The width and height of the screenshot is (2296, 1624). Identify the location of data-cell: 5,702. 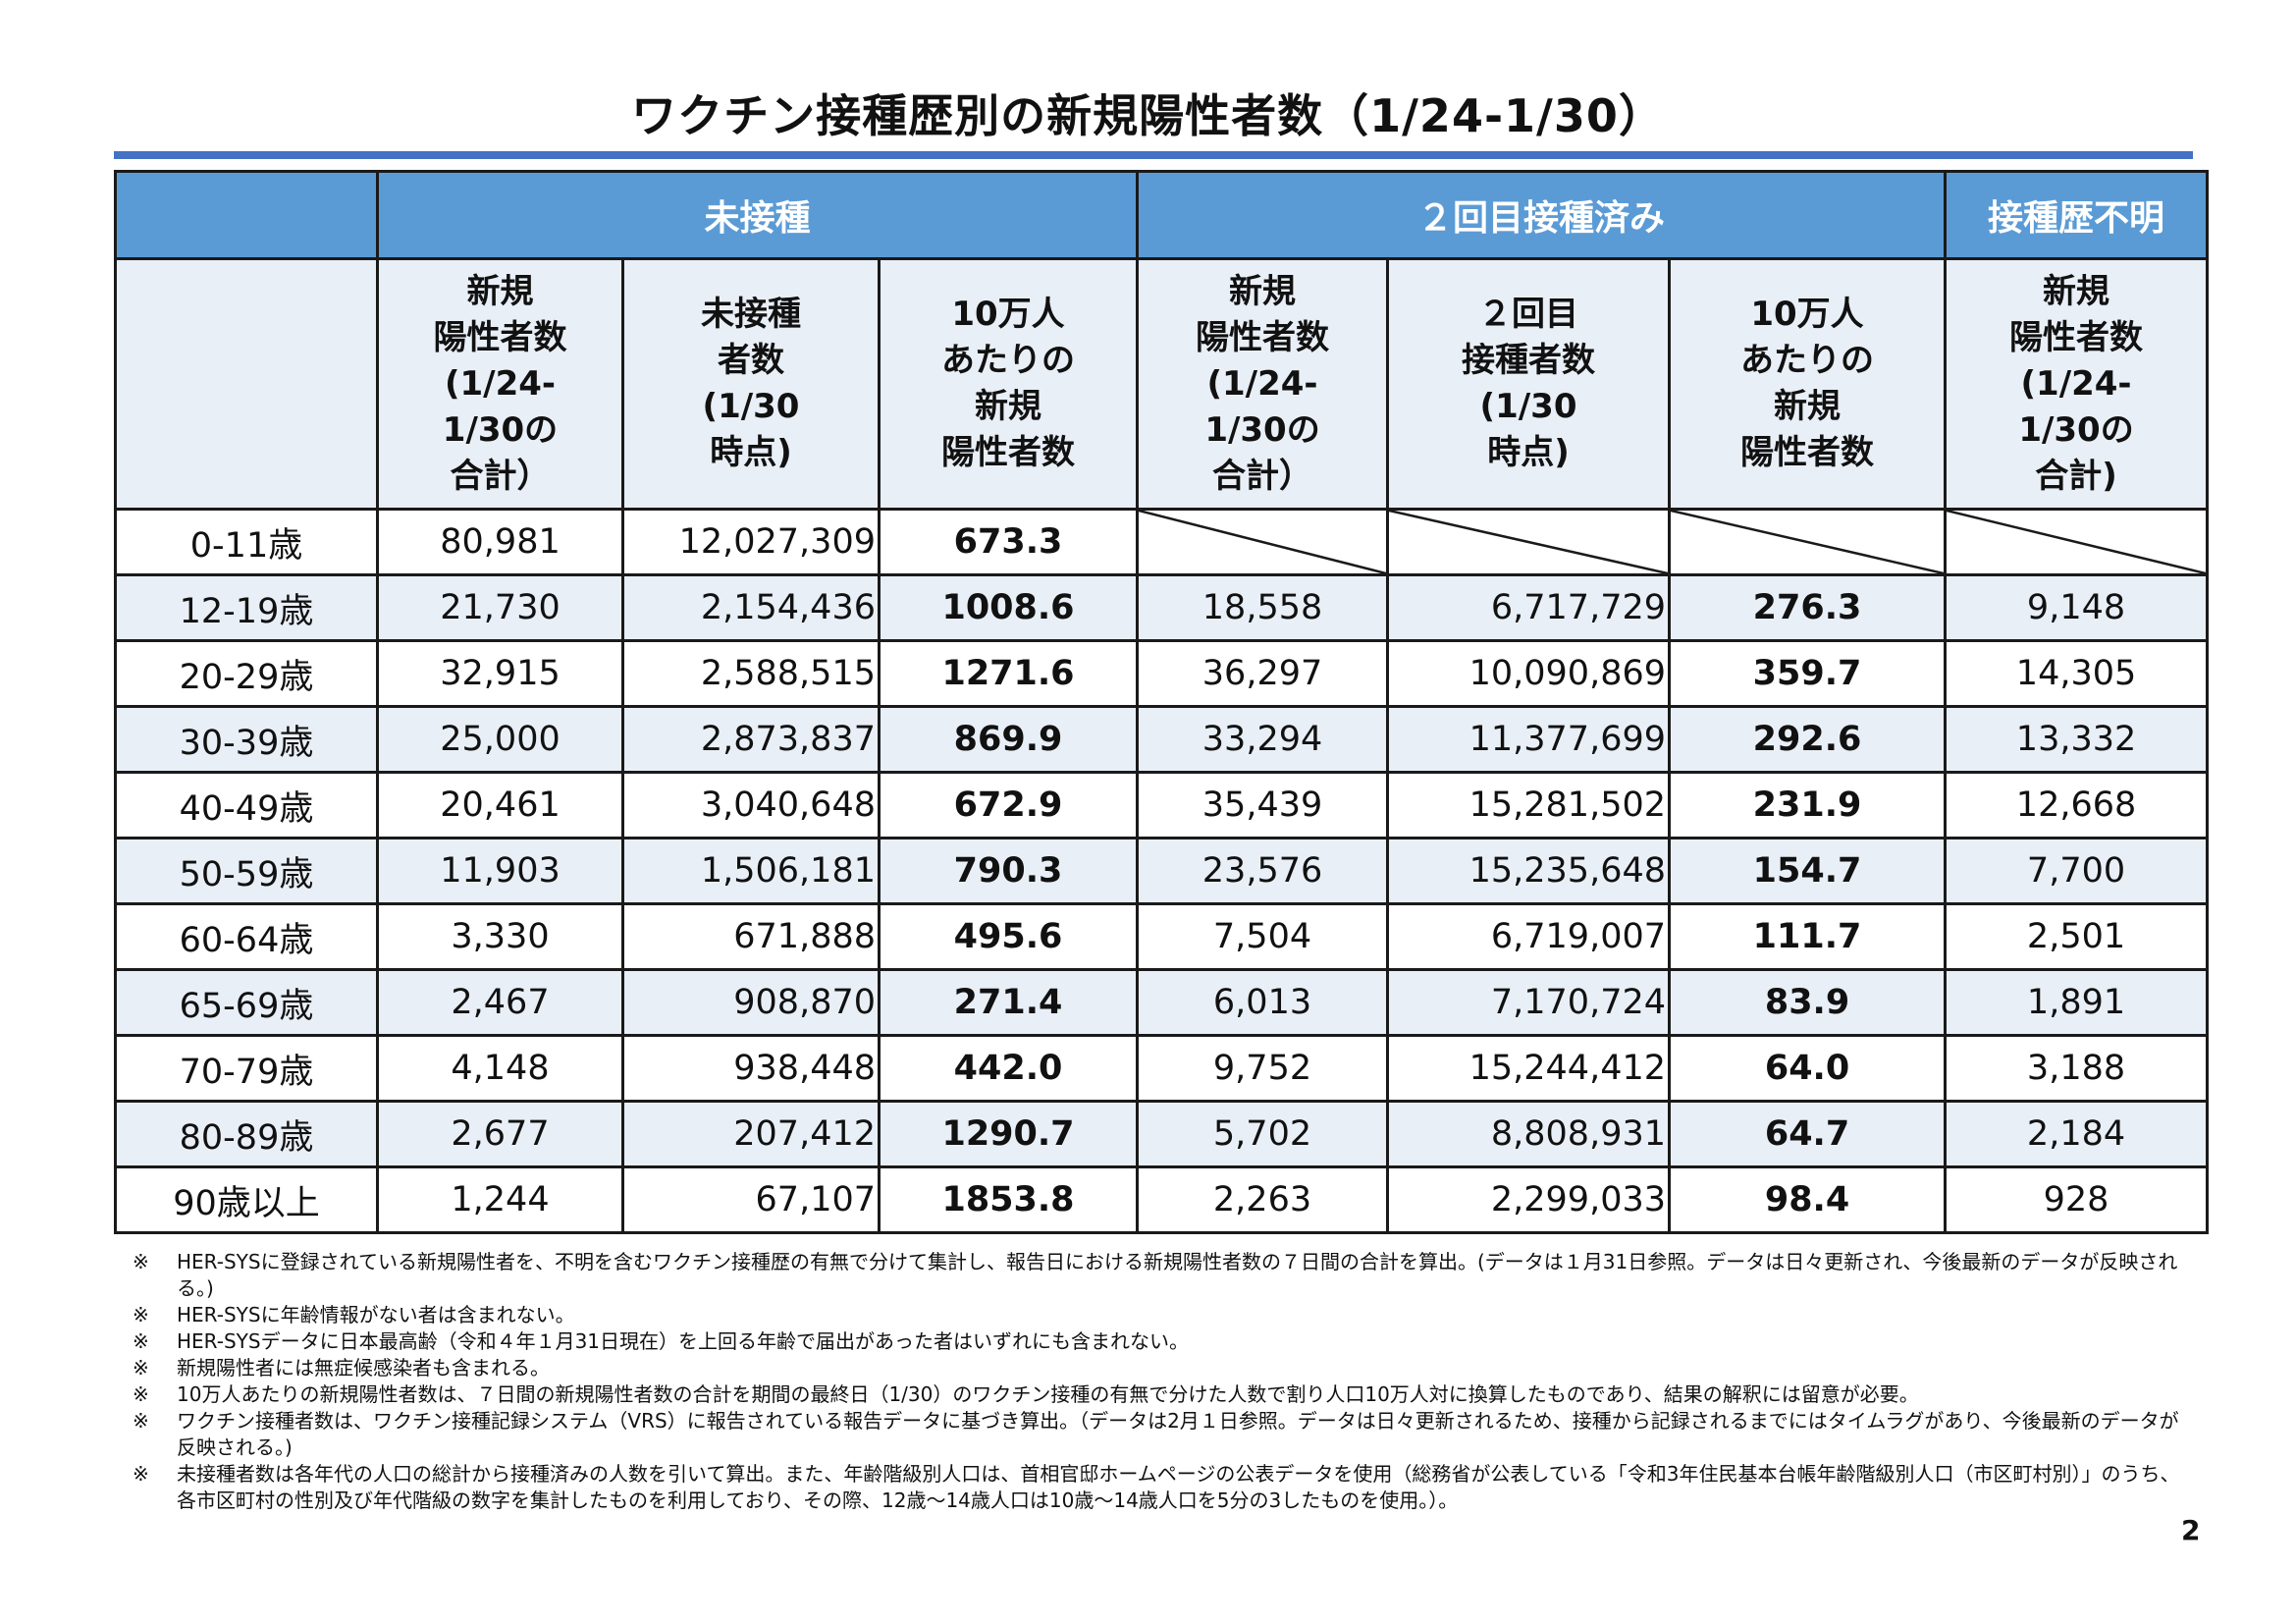
(1263, 1134).